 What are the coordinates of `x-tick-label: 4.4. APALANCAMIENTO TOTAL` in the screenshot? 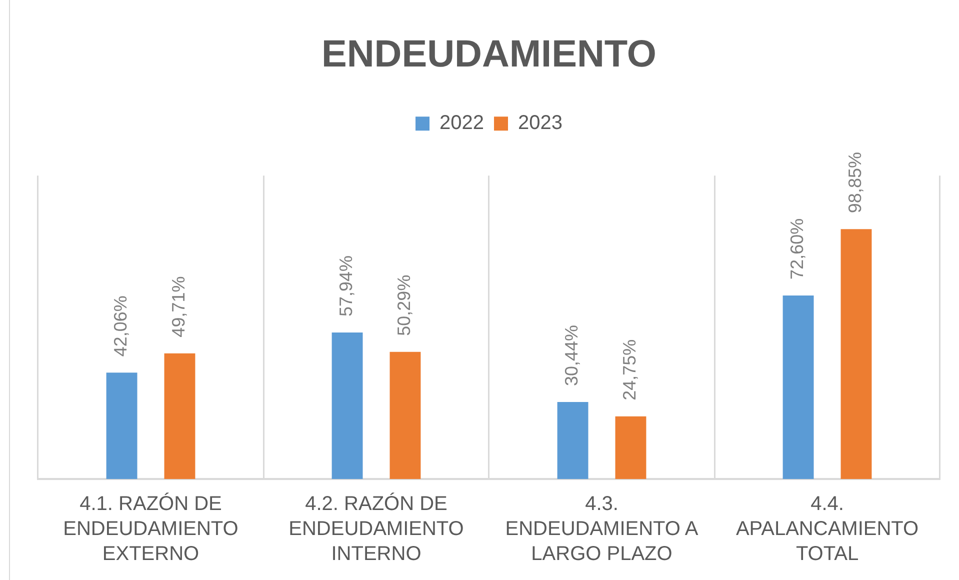 It's located at (827, 529).